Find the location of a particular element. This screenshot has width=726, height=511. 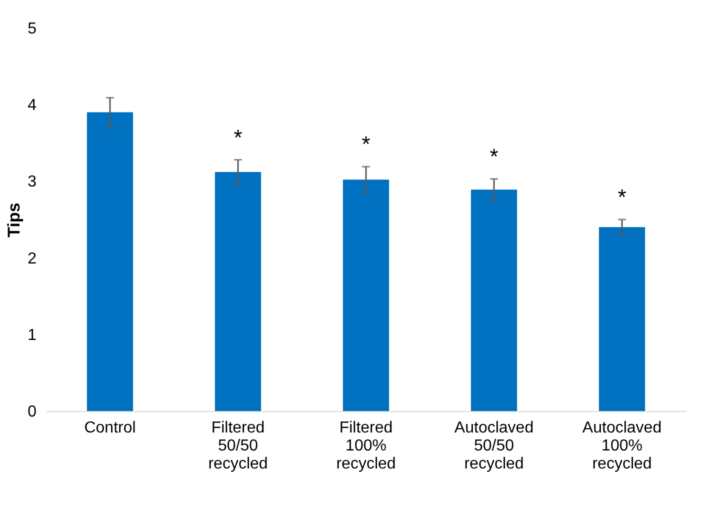

y-tick-label: 4 is located at coordinates (32, 105).